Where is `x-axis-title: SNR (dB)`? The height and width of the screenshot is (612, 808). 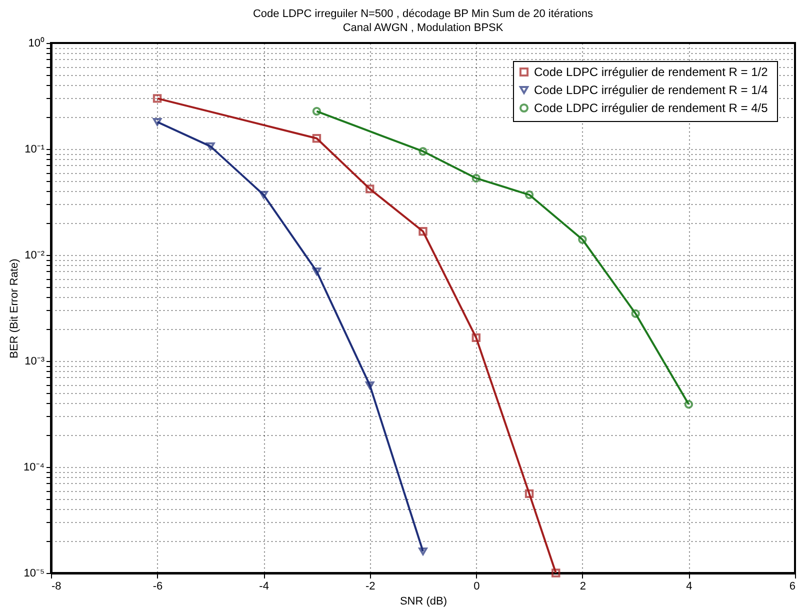
x-axis-title: SNR (dB) is located at coordinates (424, 602).